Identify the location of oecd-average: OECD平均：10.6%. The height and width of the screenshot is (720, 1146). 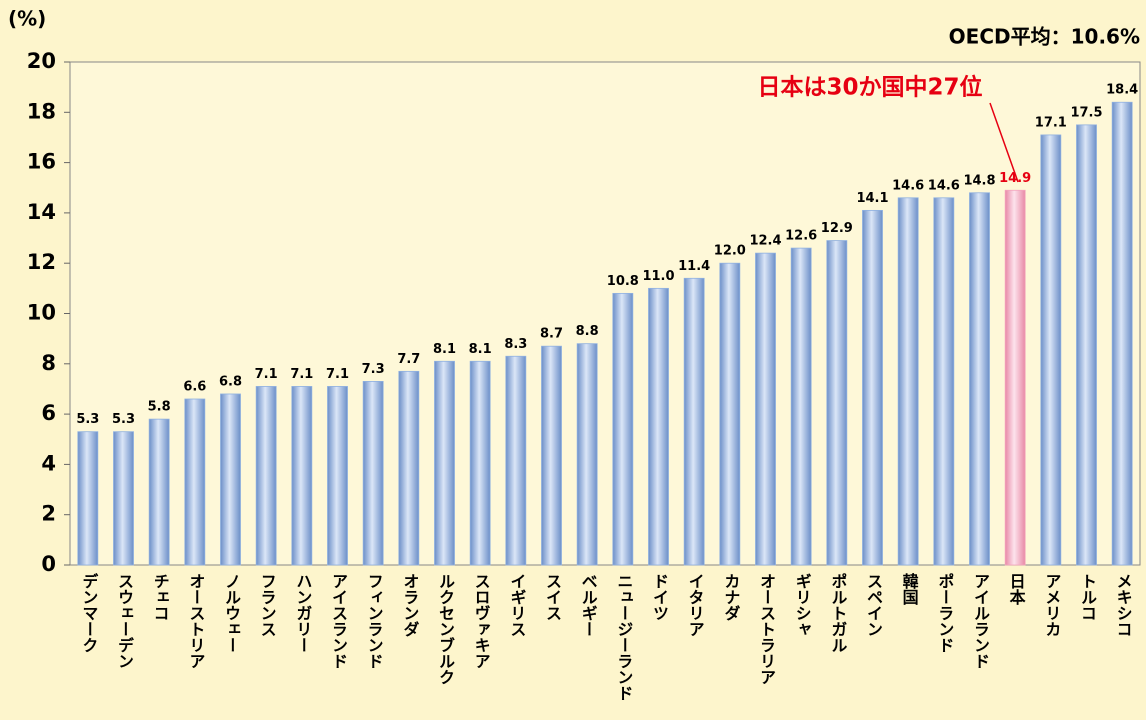
(1044, 37).